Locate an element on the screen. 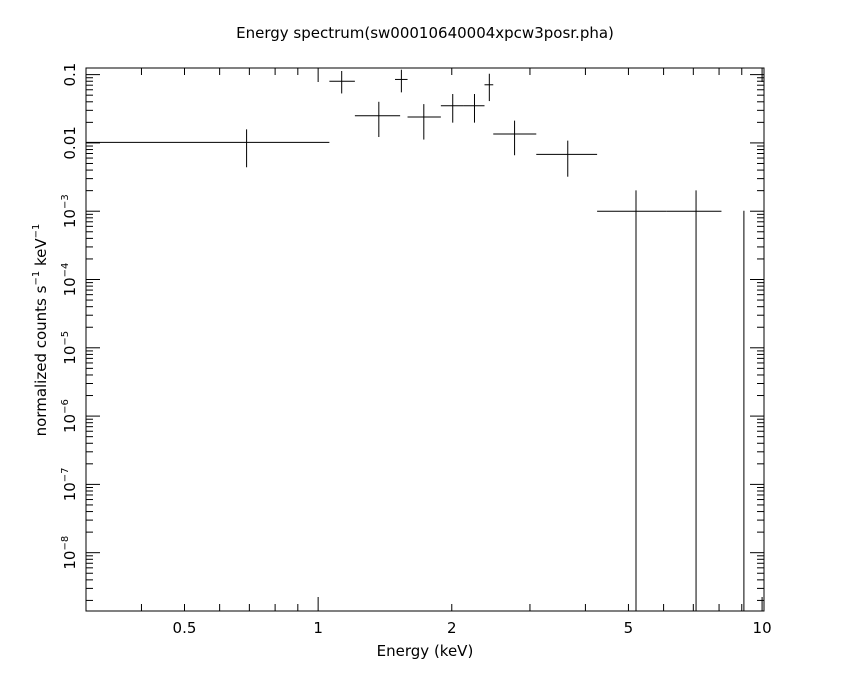  x-tick-label: 2 is located at coordinates (452, 628).